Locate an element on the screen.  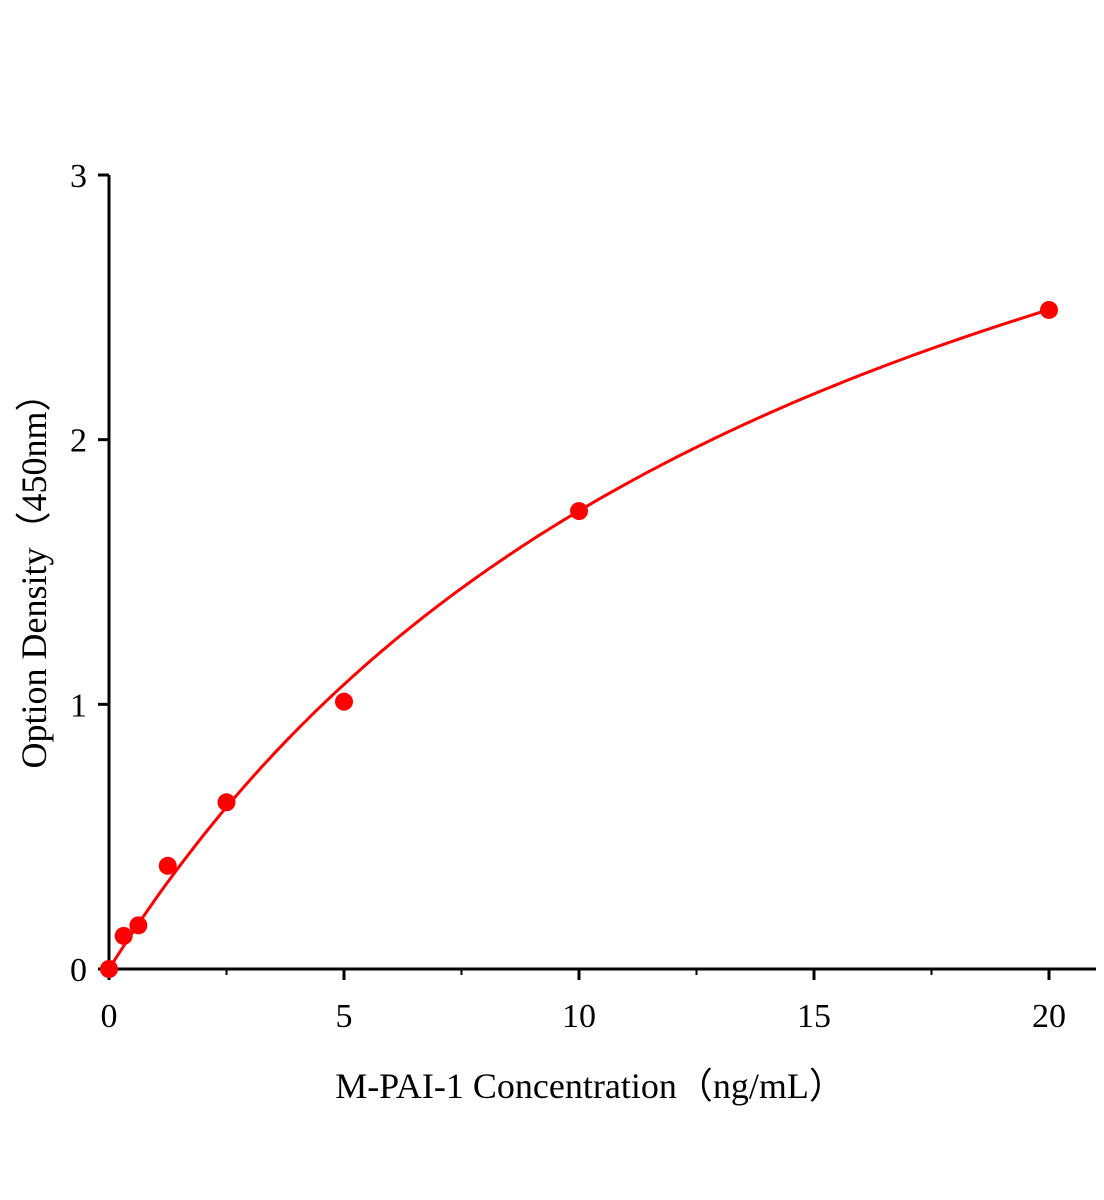
y-tick-label: 1 is located at coordinates (78, 705).